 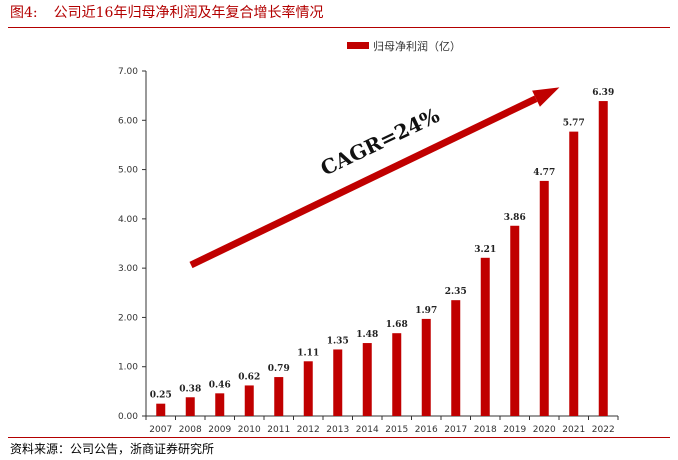 What do you see at coordinates (544, 173) in the screenshot?
I see `bar-value-label: 4.77` at bounding box center [544, 173].